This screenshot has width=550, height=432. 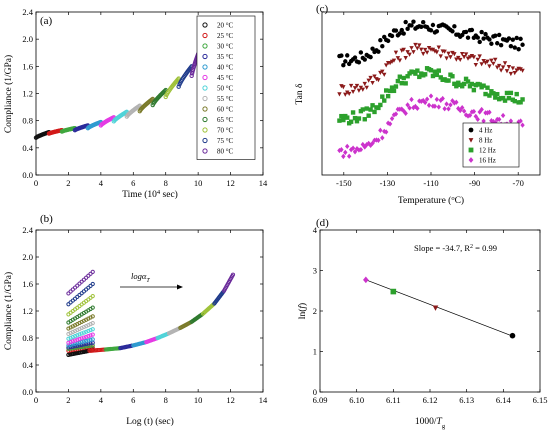 What do you see at coordinates (225, 152) in the screenshot?
I see `legend-label-a: 80 °C` at bounding box center [225, 152].